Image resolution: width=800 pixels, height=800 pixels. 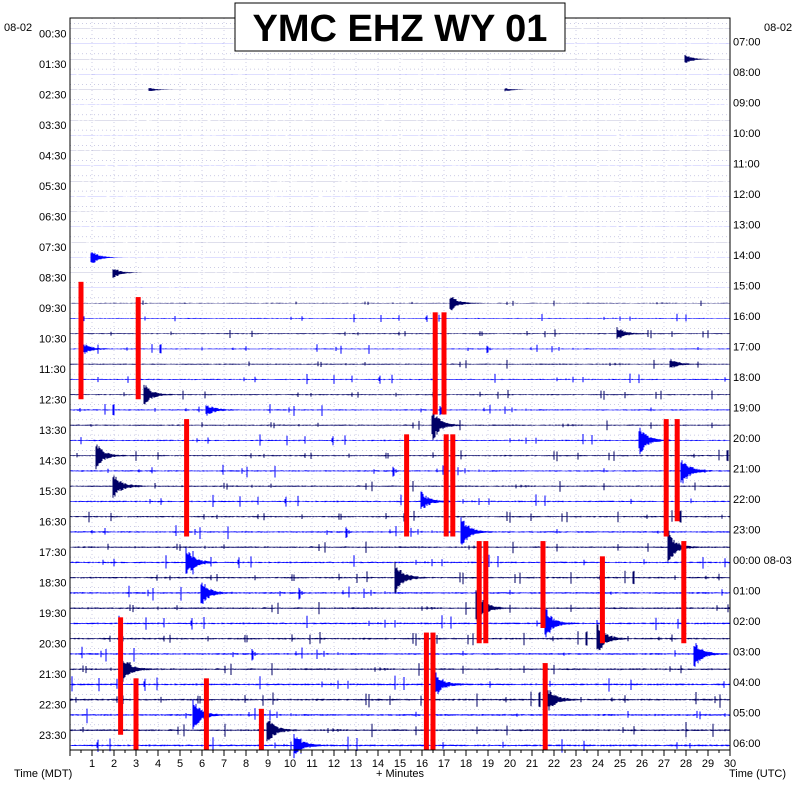 What do you see at coordinates (762, 561) in the screenshot?
I see `right-time-label: 00:00 08-03` at bounding box center [762, 561].